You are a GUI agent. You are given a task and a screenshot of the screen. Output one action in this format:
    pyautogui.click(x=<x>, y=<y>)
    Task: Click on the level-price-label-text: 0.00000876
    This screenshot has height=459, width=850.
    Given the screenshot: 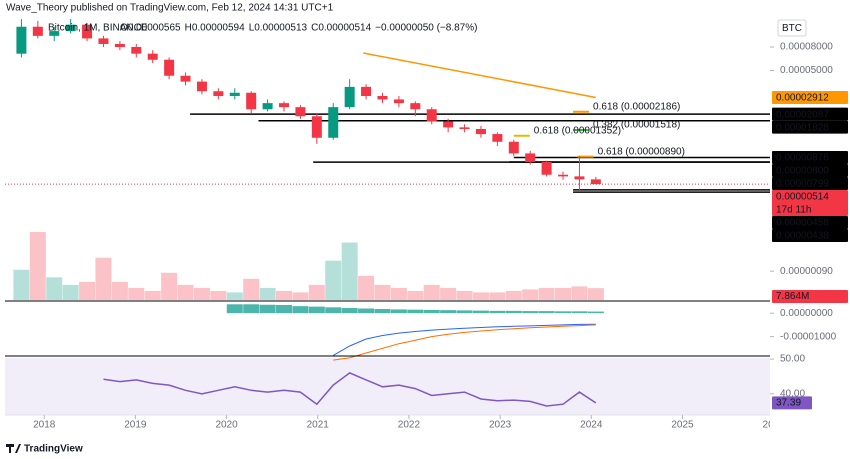 What is the action you would take?
    pyautogui.click(x=802, y=158)
    